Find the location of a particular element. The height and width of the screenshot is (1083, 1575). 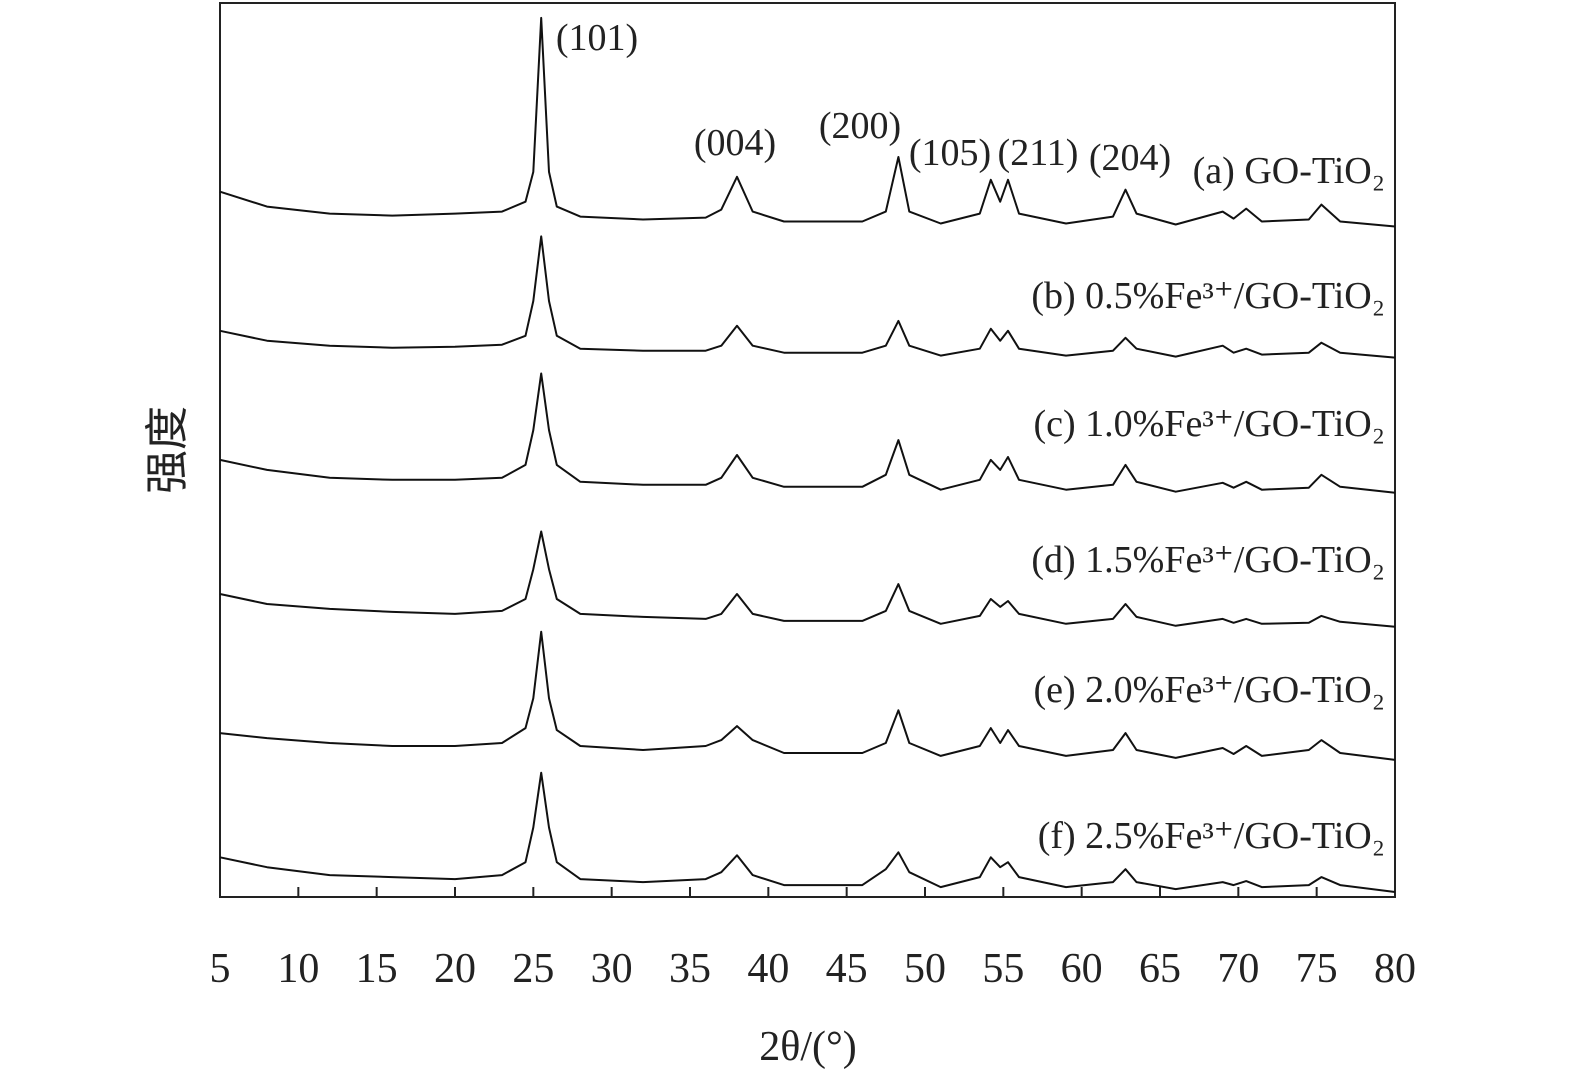

x-tick-label: 75 is located at coordinates (1317, 969).